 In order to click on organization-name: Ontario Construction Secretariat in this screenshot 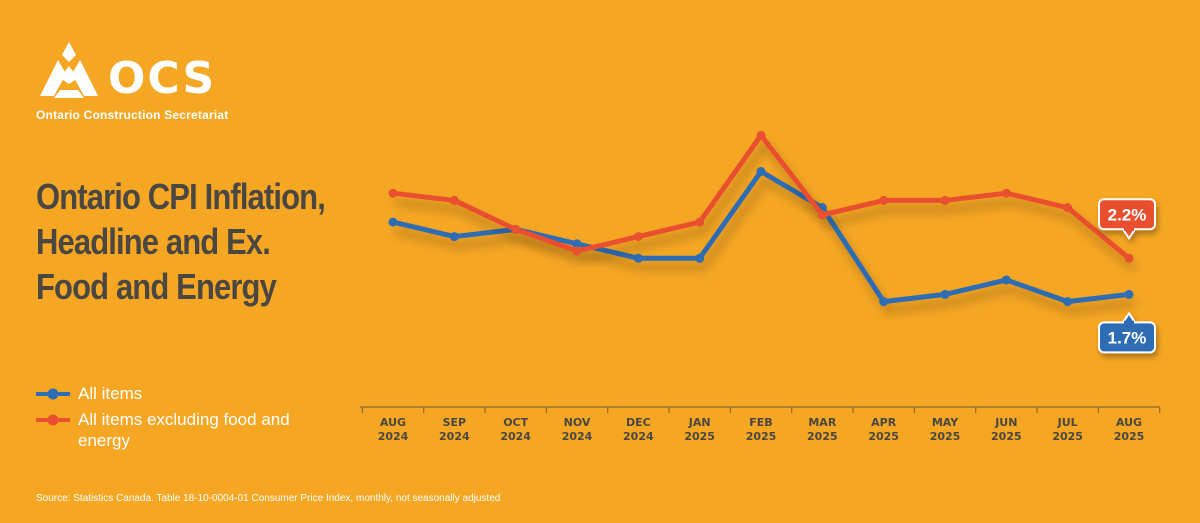, I will do `click(132, 115)`.